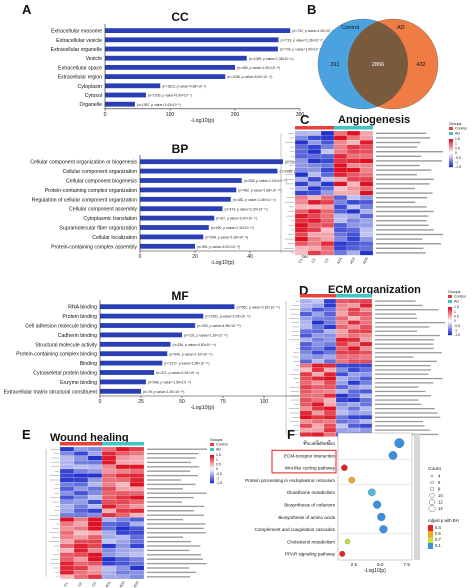 The width and height of the screenshot is (474, 588). What do you see at coordinates (194, 345) in the screenshot?
I see `bar-data-label: (n=336, p value=4.50×10⁻⁴³)` at bounding box center [194, 345].